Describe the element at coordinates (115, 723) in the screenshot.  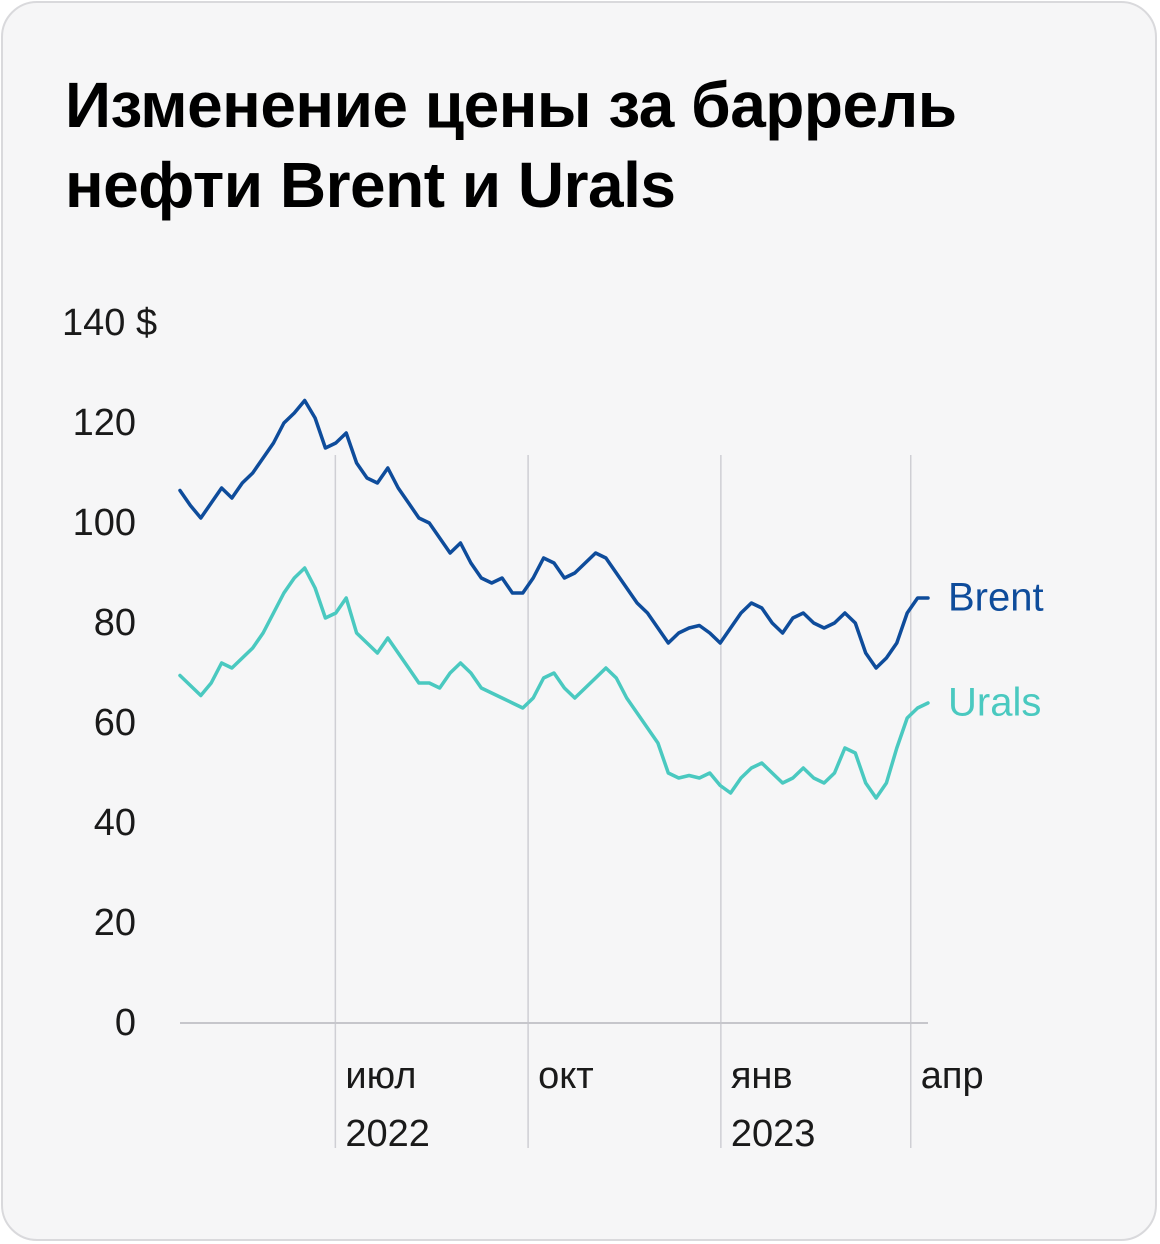
I see `y-tick-label: 60` at that location.